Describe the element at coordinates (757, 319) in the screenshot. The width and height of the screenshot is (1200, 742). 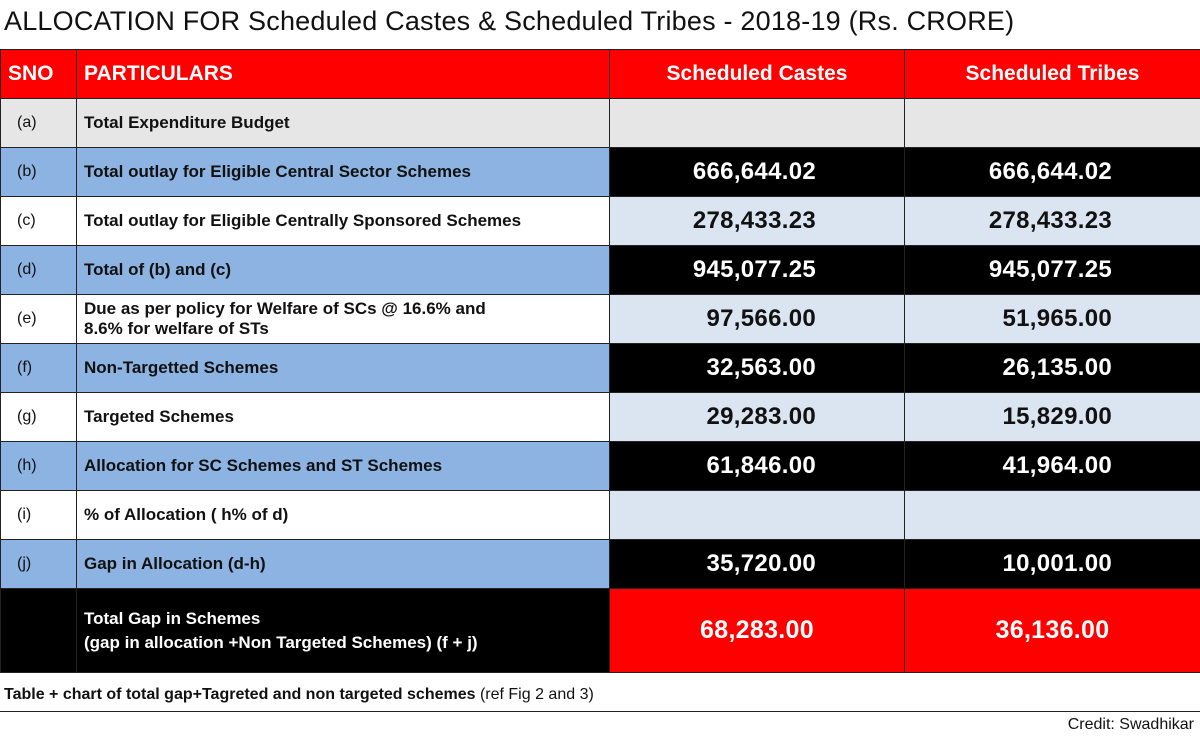
I see `row-sc-value: 97,566.00` at that location.